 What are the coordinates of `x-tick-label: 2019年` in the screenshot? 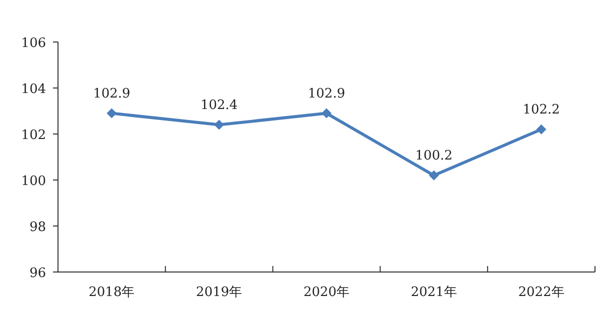 It's located at (219, 292).